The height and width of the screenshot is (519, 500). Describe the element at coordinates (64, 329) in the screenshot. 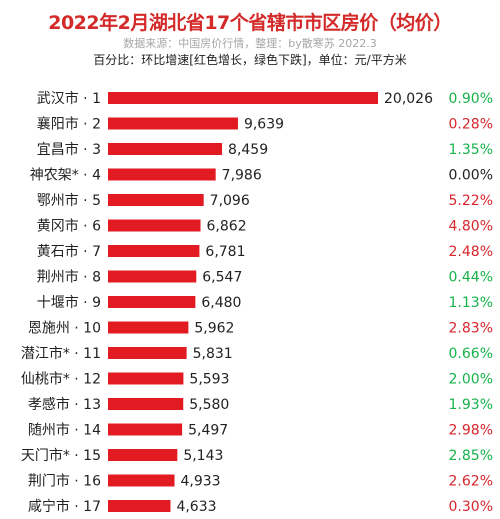

I see `category-label: 恩施州 · 10` at that location.